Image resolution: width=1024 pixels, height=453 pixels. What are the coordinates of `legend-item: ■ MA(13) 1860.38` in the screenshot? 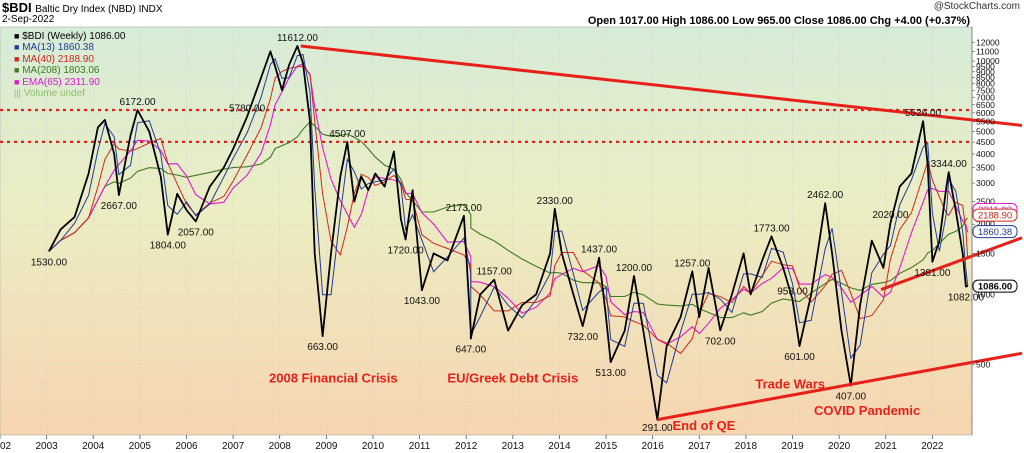 It's located at (69, 47).